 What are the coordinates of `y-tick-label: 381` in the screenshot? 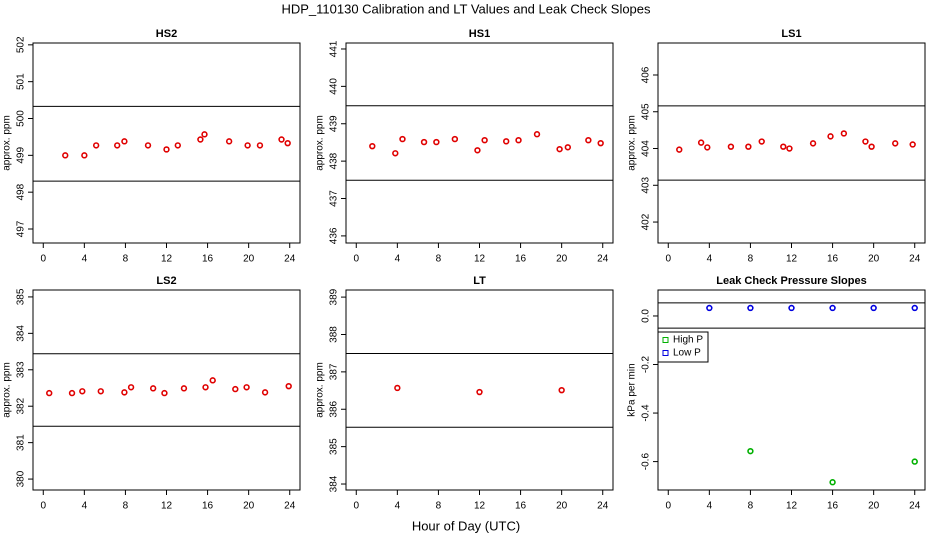 It's located at (21, 442).